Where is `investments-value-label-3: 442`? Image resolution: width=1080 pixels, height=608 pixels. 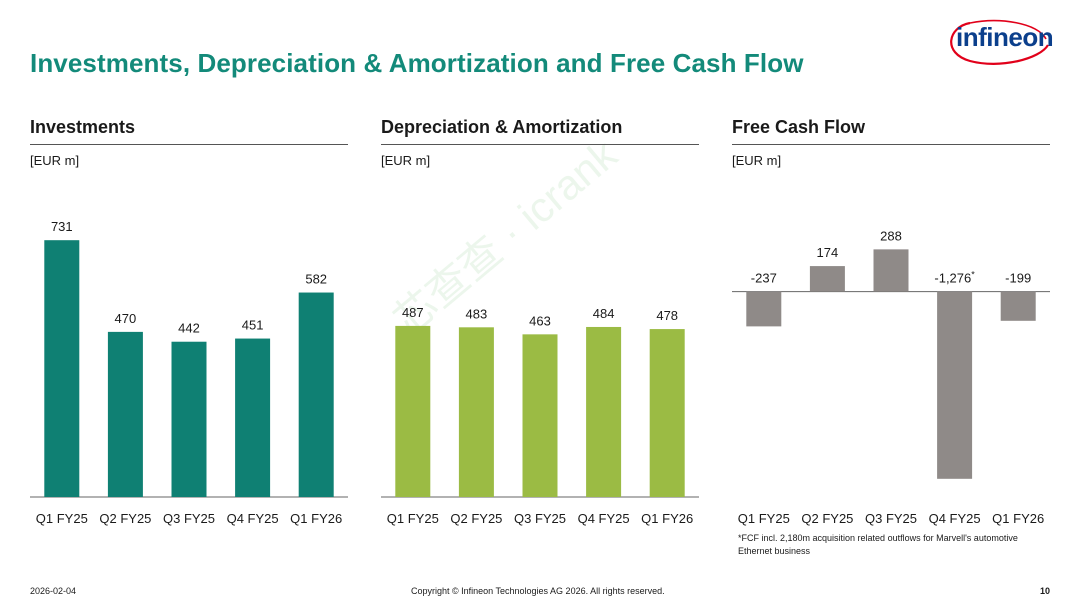 investments-value-label-3: 442 is located at coordinates (189, 328).